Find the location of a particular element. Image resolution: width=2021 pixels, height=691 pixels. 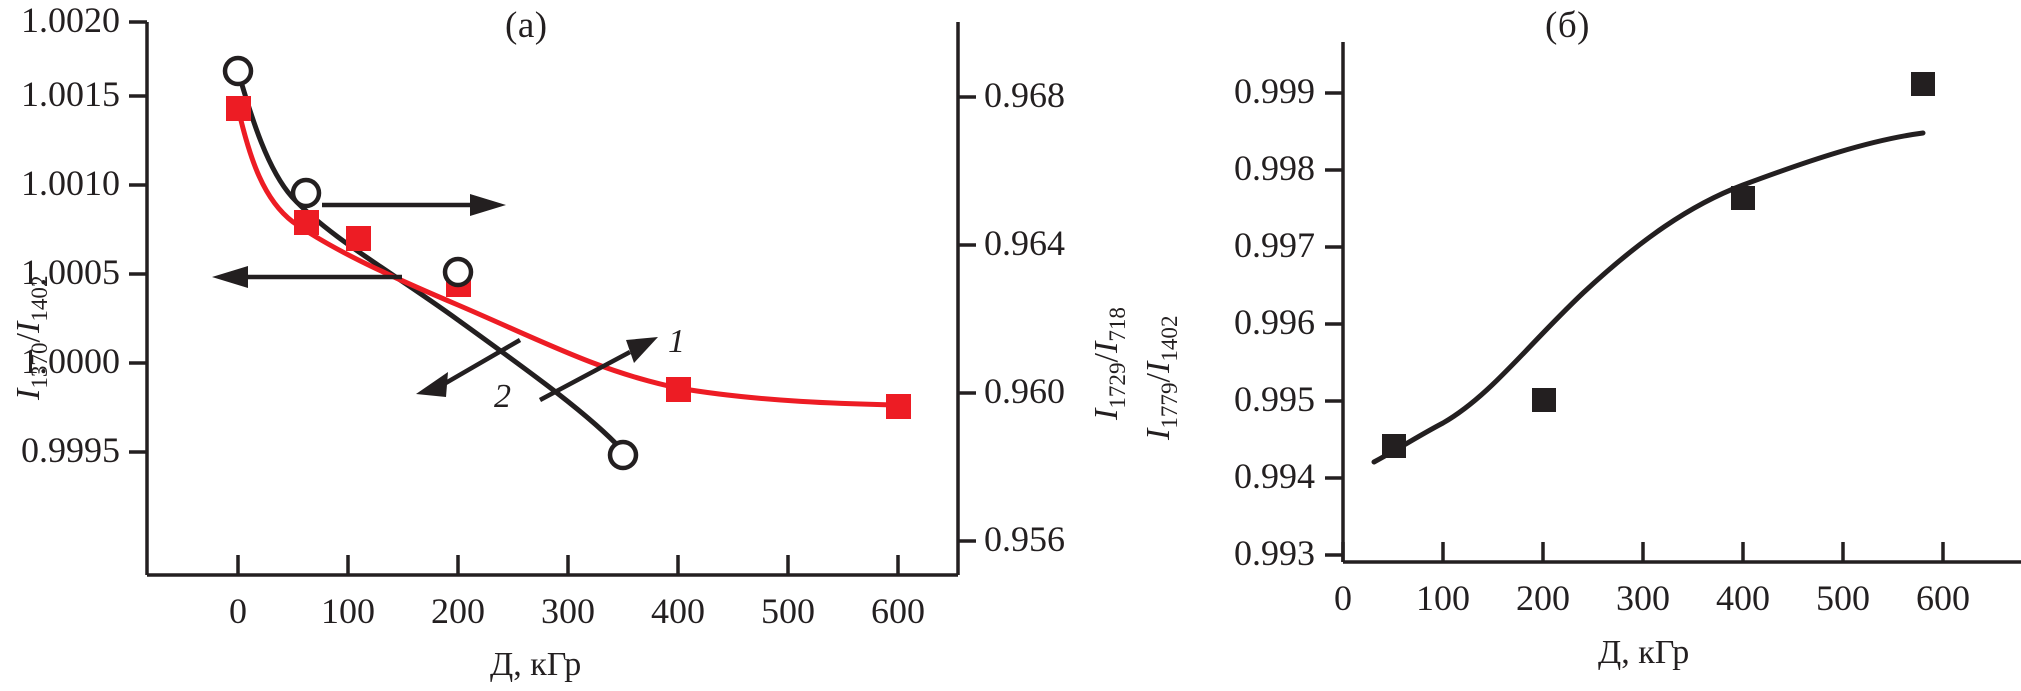

panel-a-arrow-series1 is located at coordinates (598, 369).